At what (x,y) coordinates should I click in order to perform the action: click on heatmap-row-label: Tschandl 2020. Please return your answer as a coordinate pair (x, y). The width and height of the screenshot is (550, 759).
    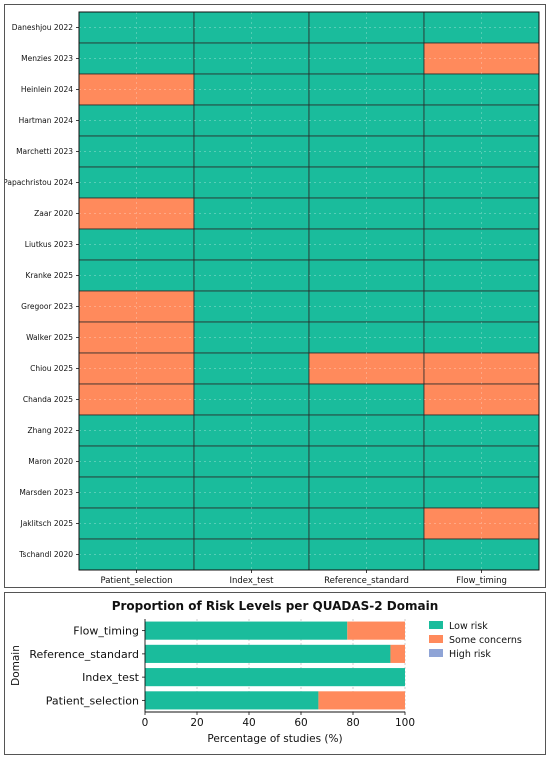
    Looking at the image, I should click on (45, 554).